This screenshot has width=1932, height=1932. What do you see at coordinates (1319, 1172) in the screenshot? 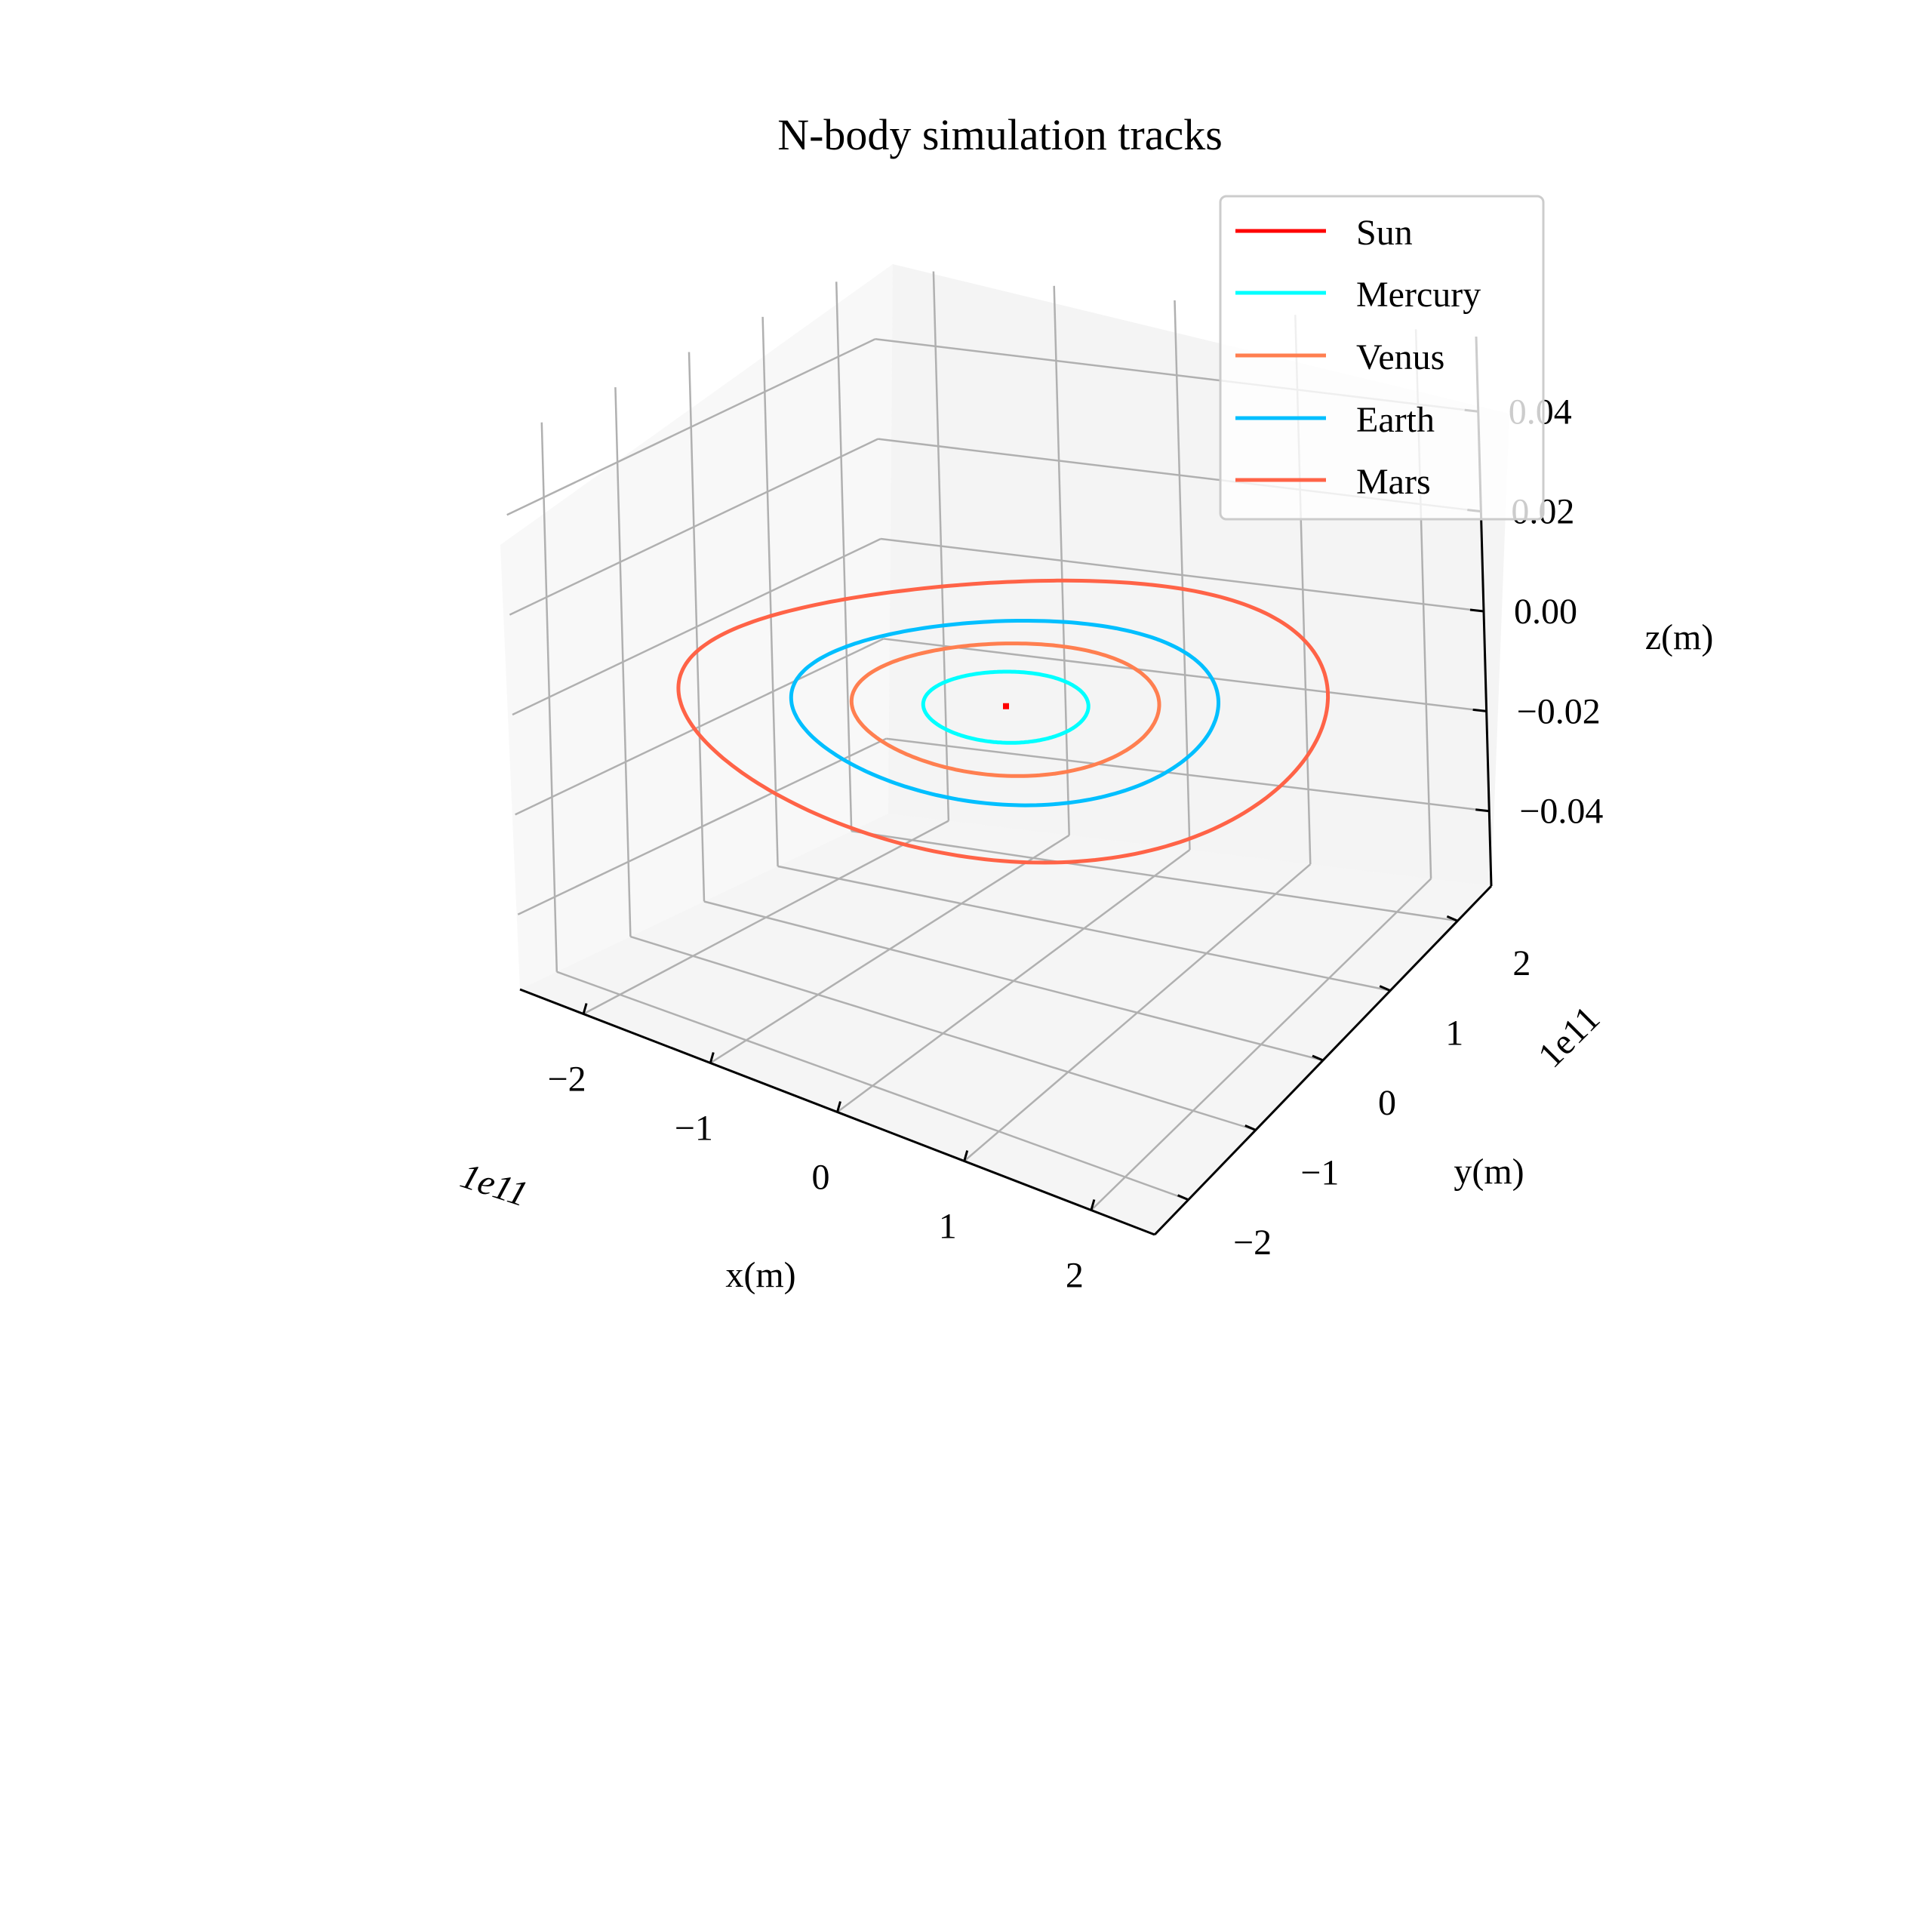
I see `y-tick-label: −1` at bounding box center [1319, 1172].